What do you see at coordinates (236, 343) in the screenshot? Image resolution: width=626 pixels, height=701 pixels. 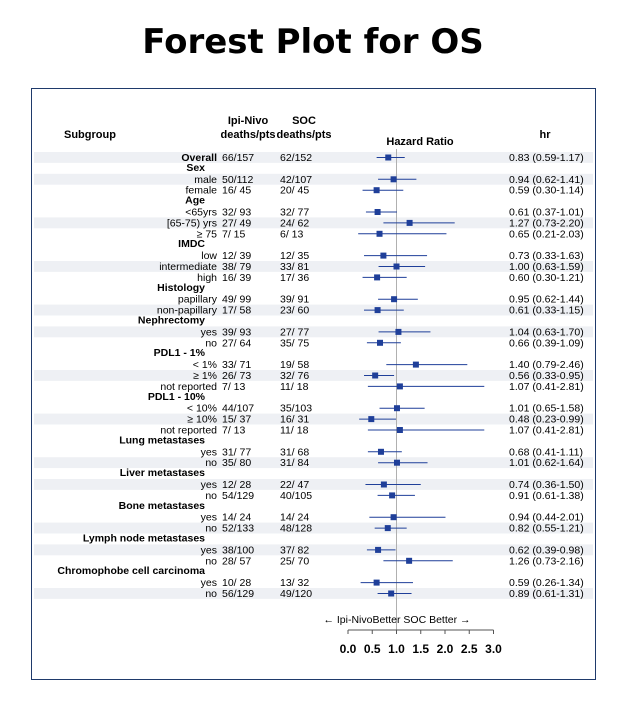 I see `ipinivo-count: 27/ 64` at bounding box center [236, 343].